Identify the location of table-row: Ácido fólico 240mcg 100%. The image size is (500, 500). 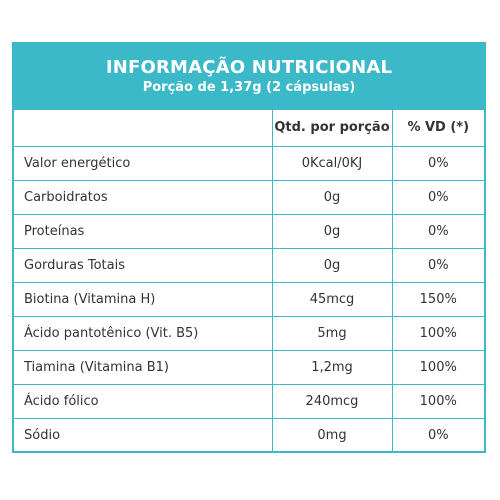
(249, 401).